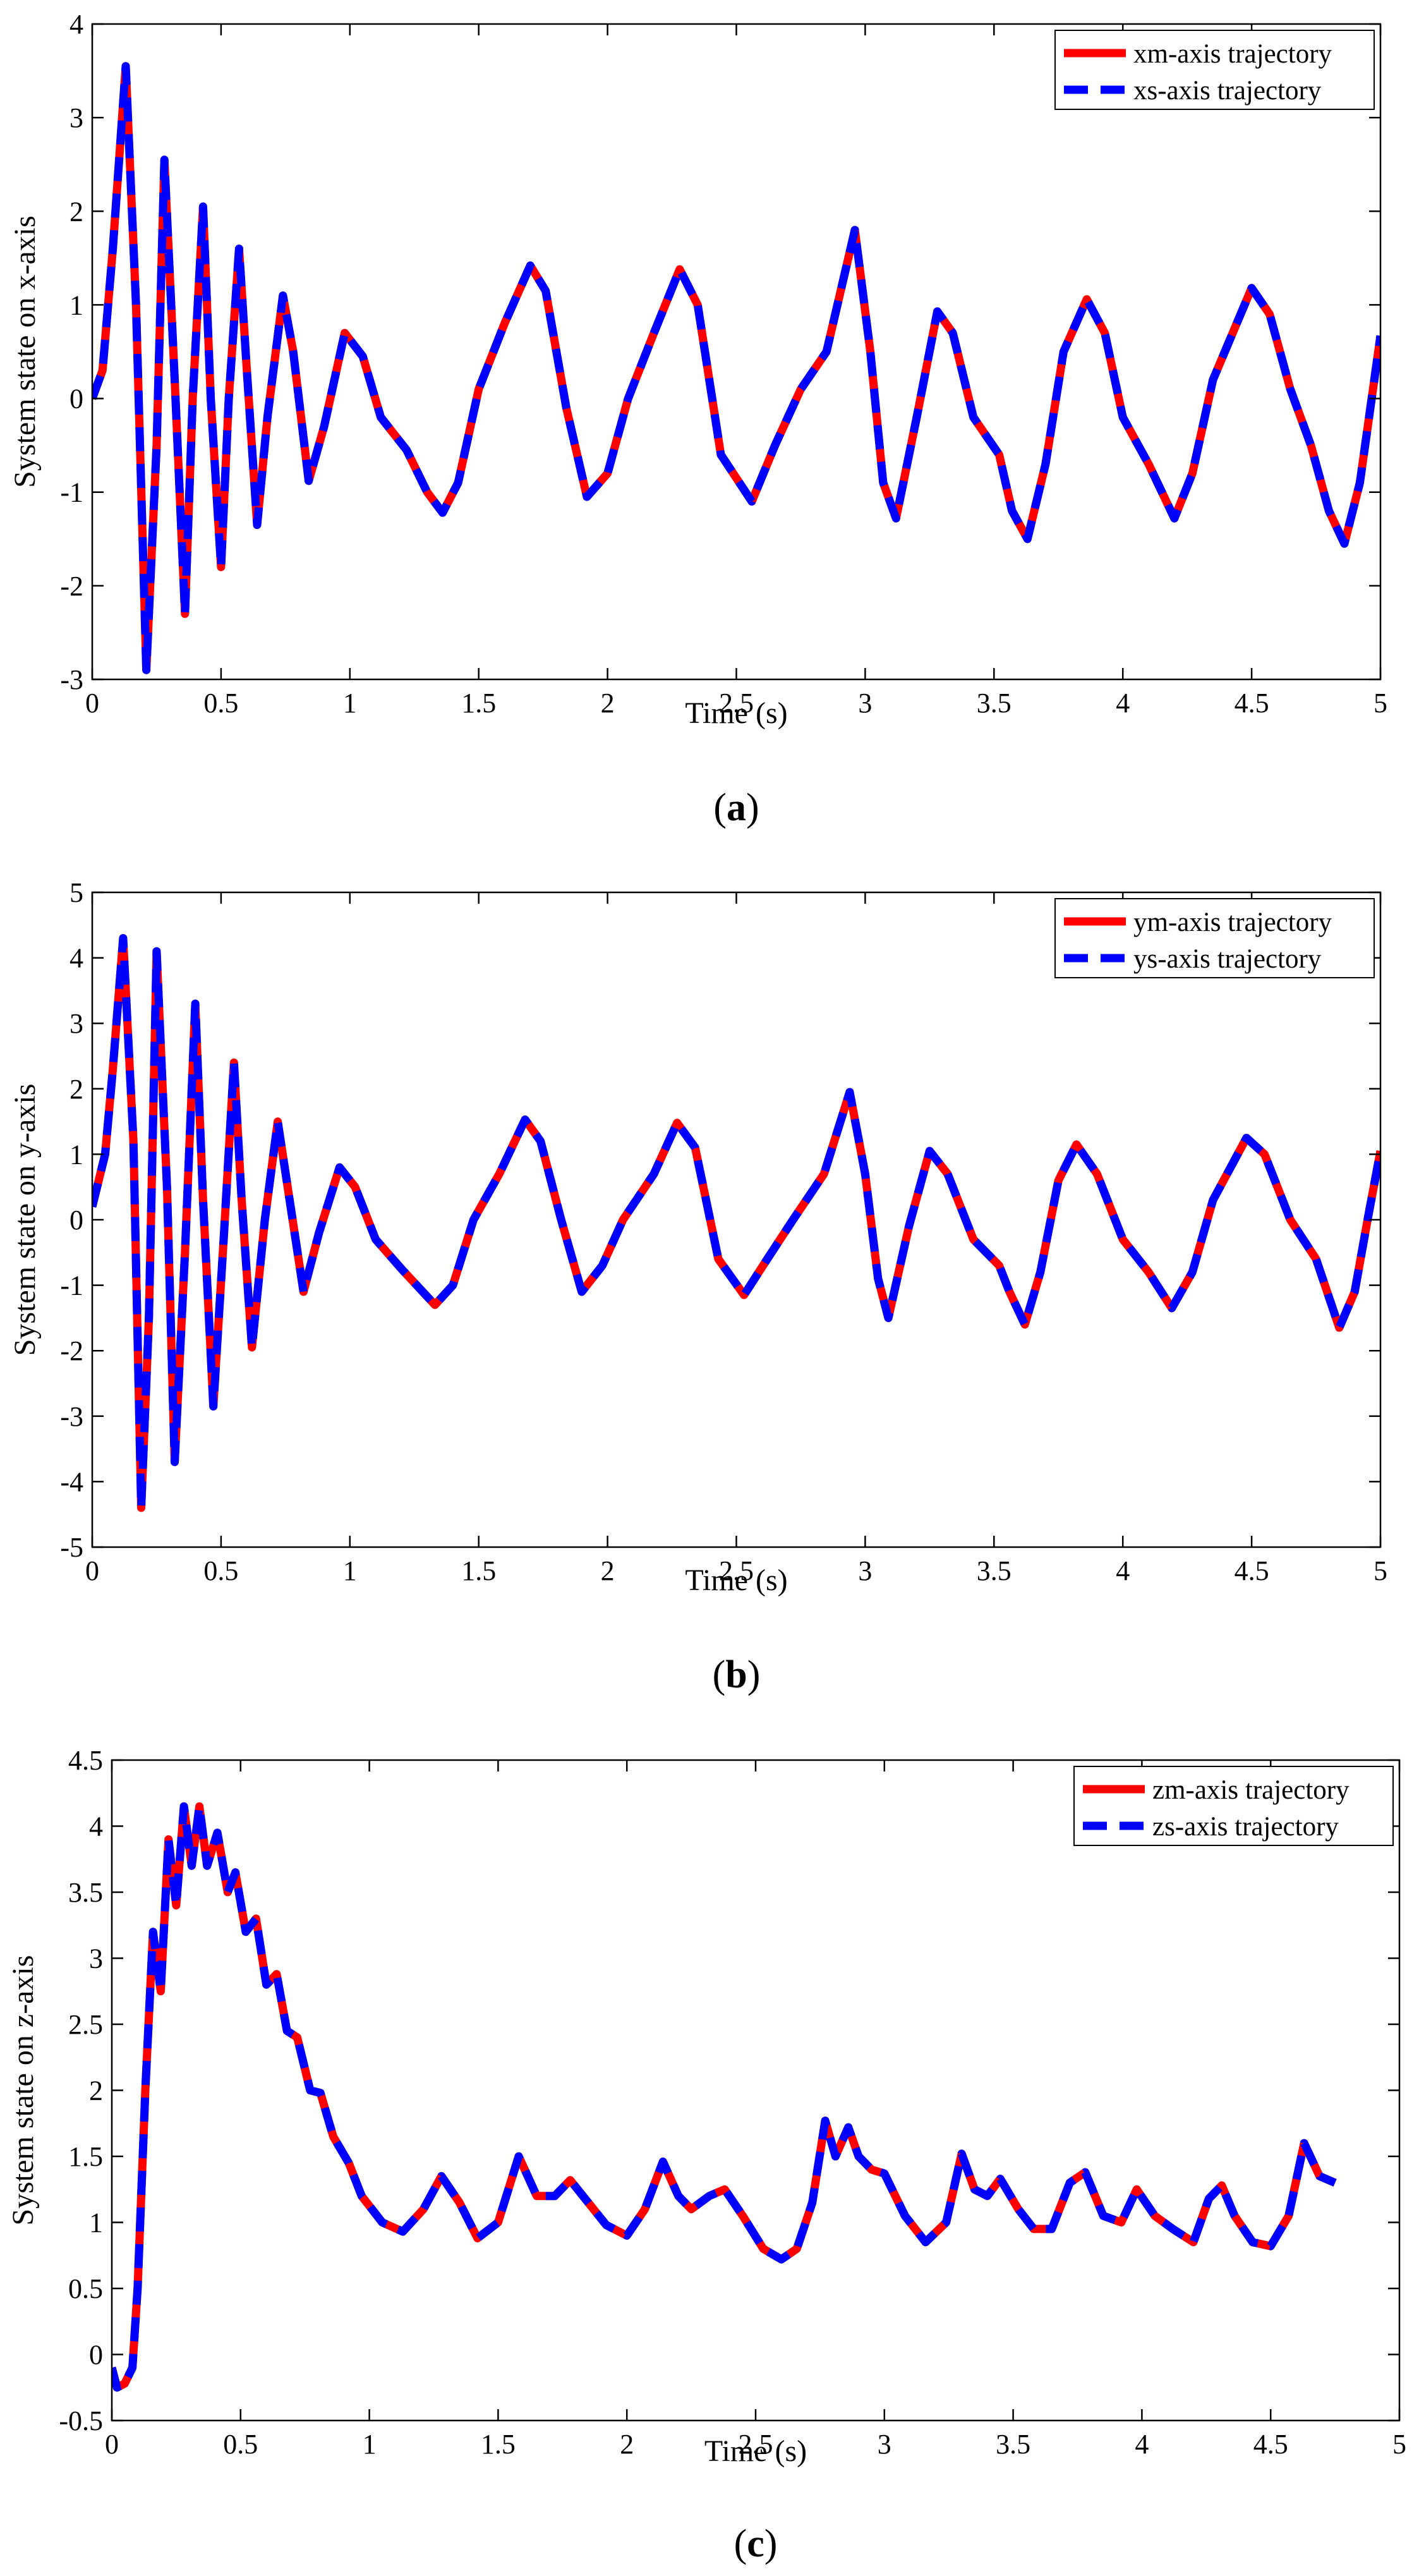 This screenshot has width=1419, height=2576. I want to click on panel-label: (b), so click(737, 1674).